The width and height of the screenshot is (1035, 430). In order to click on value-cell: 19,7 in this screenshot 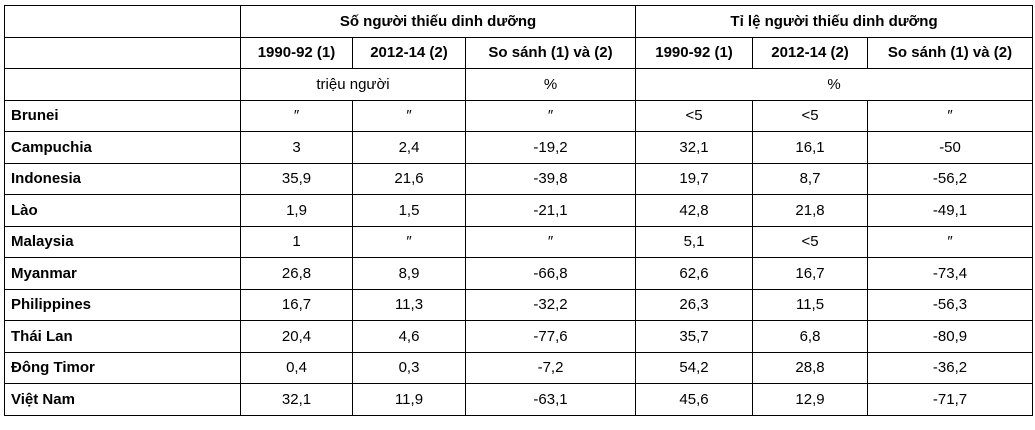, I will do `click(694, 178)`.